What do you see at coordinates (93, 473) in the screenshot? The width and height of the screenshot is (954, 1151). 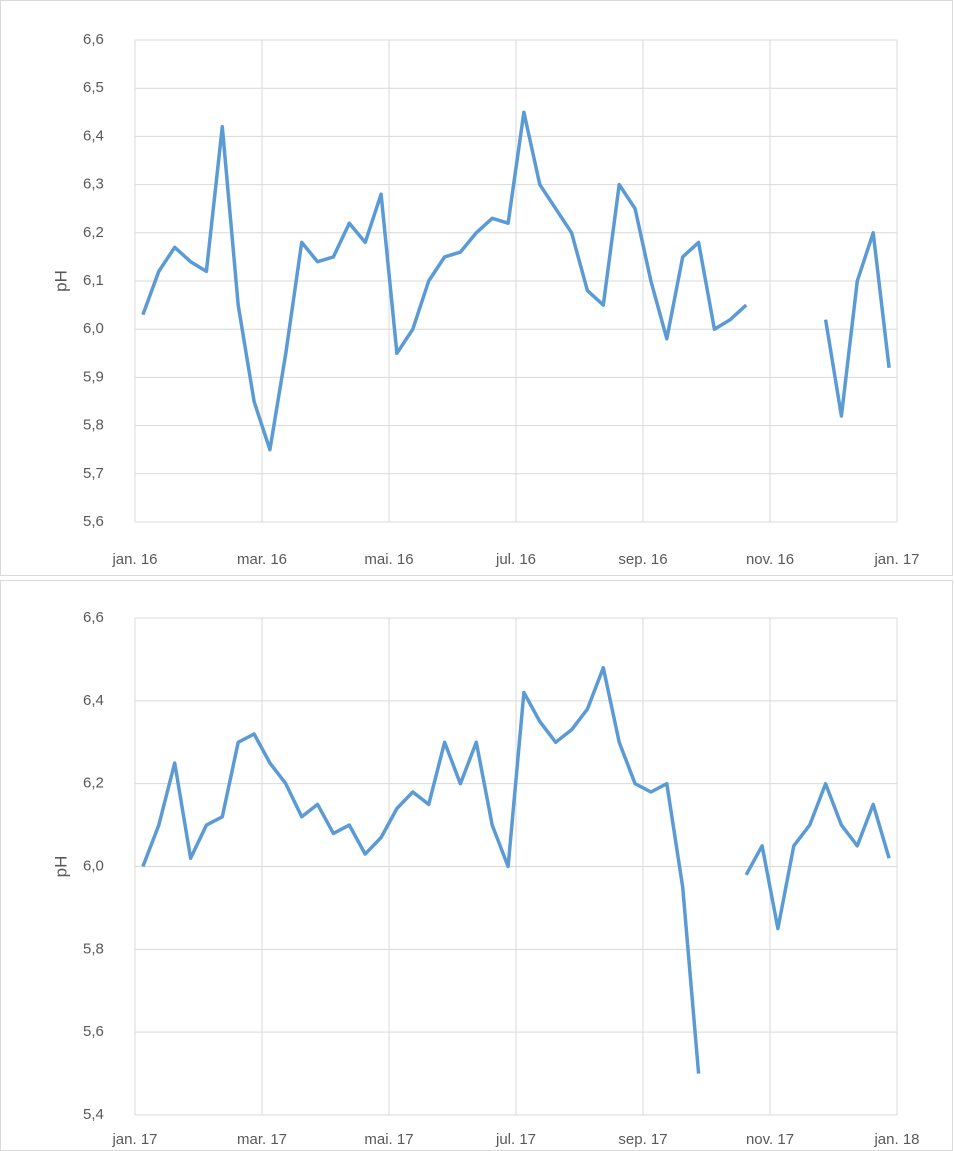 I see `y-tick-label: 5,7` at bounding box center [93, 473].